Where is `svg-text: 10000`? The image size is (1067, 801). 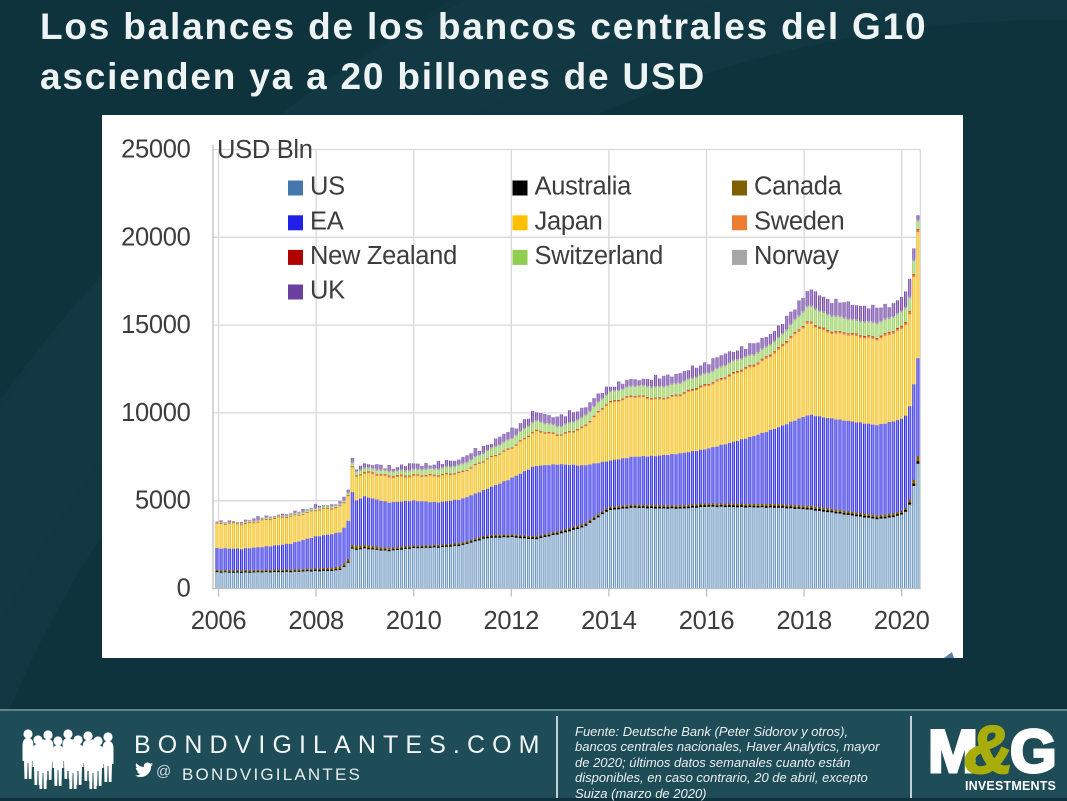 svg-text: 10000 is located at coordinates (156, 413).